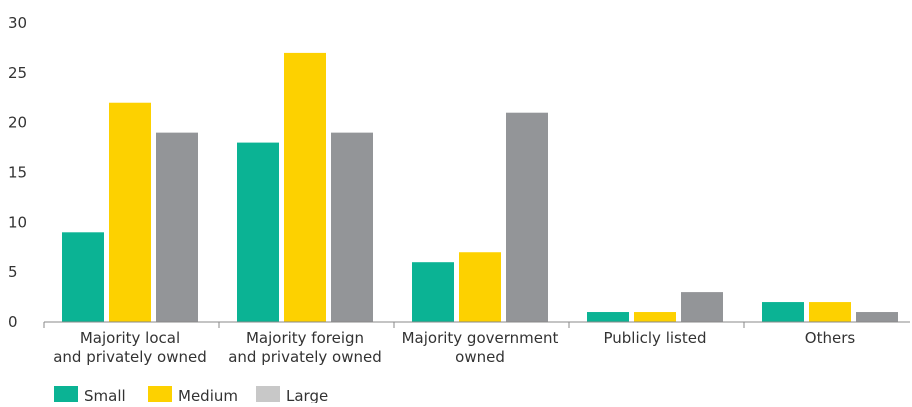 Image resolution: width=912 pixels, height=407 pixels. What do you see at coordinates (17, 123) in the screenshot?
I see `y-tick-label: 20` at bounding box center [17, 123].